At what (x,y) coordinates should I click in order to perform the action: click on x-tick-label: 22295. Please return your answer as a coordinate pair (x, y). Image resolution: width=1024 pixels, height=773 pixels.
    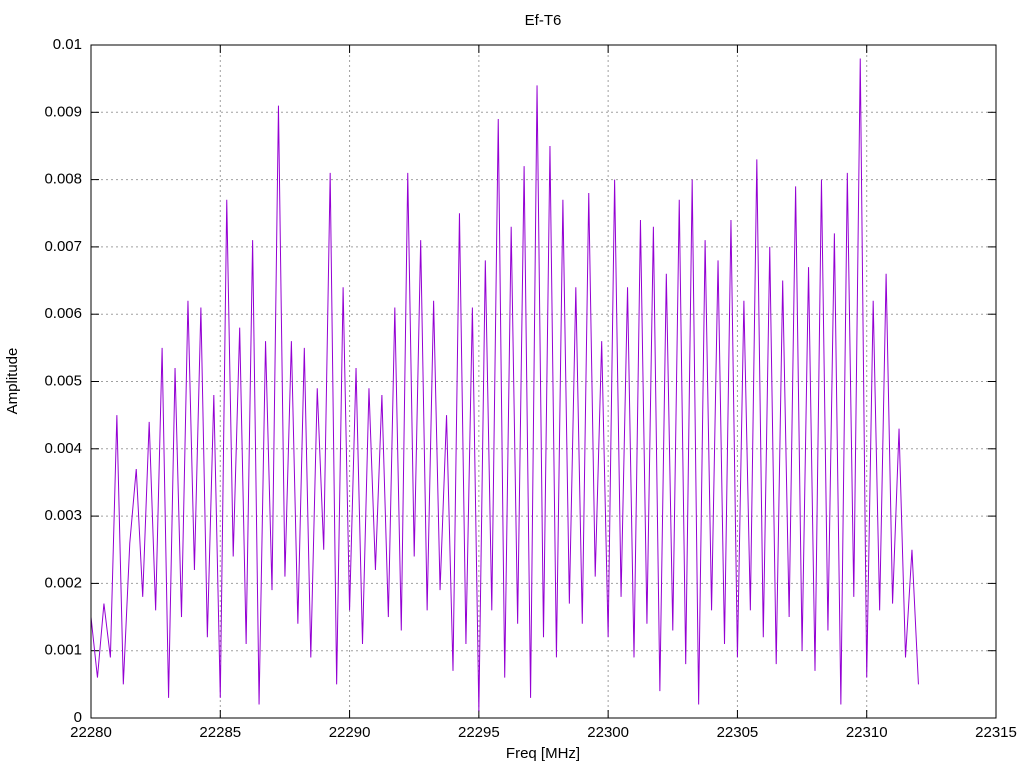
    Looking at the image, I should click on (479, 732).